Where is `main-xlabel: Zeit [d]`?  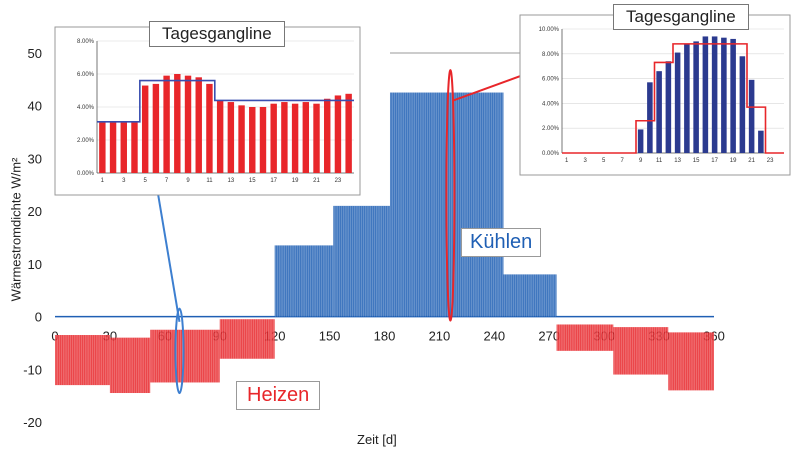
main-xlabel: Zeit [d] is located at coordinates (377, 439).